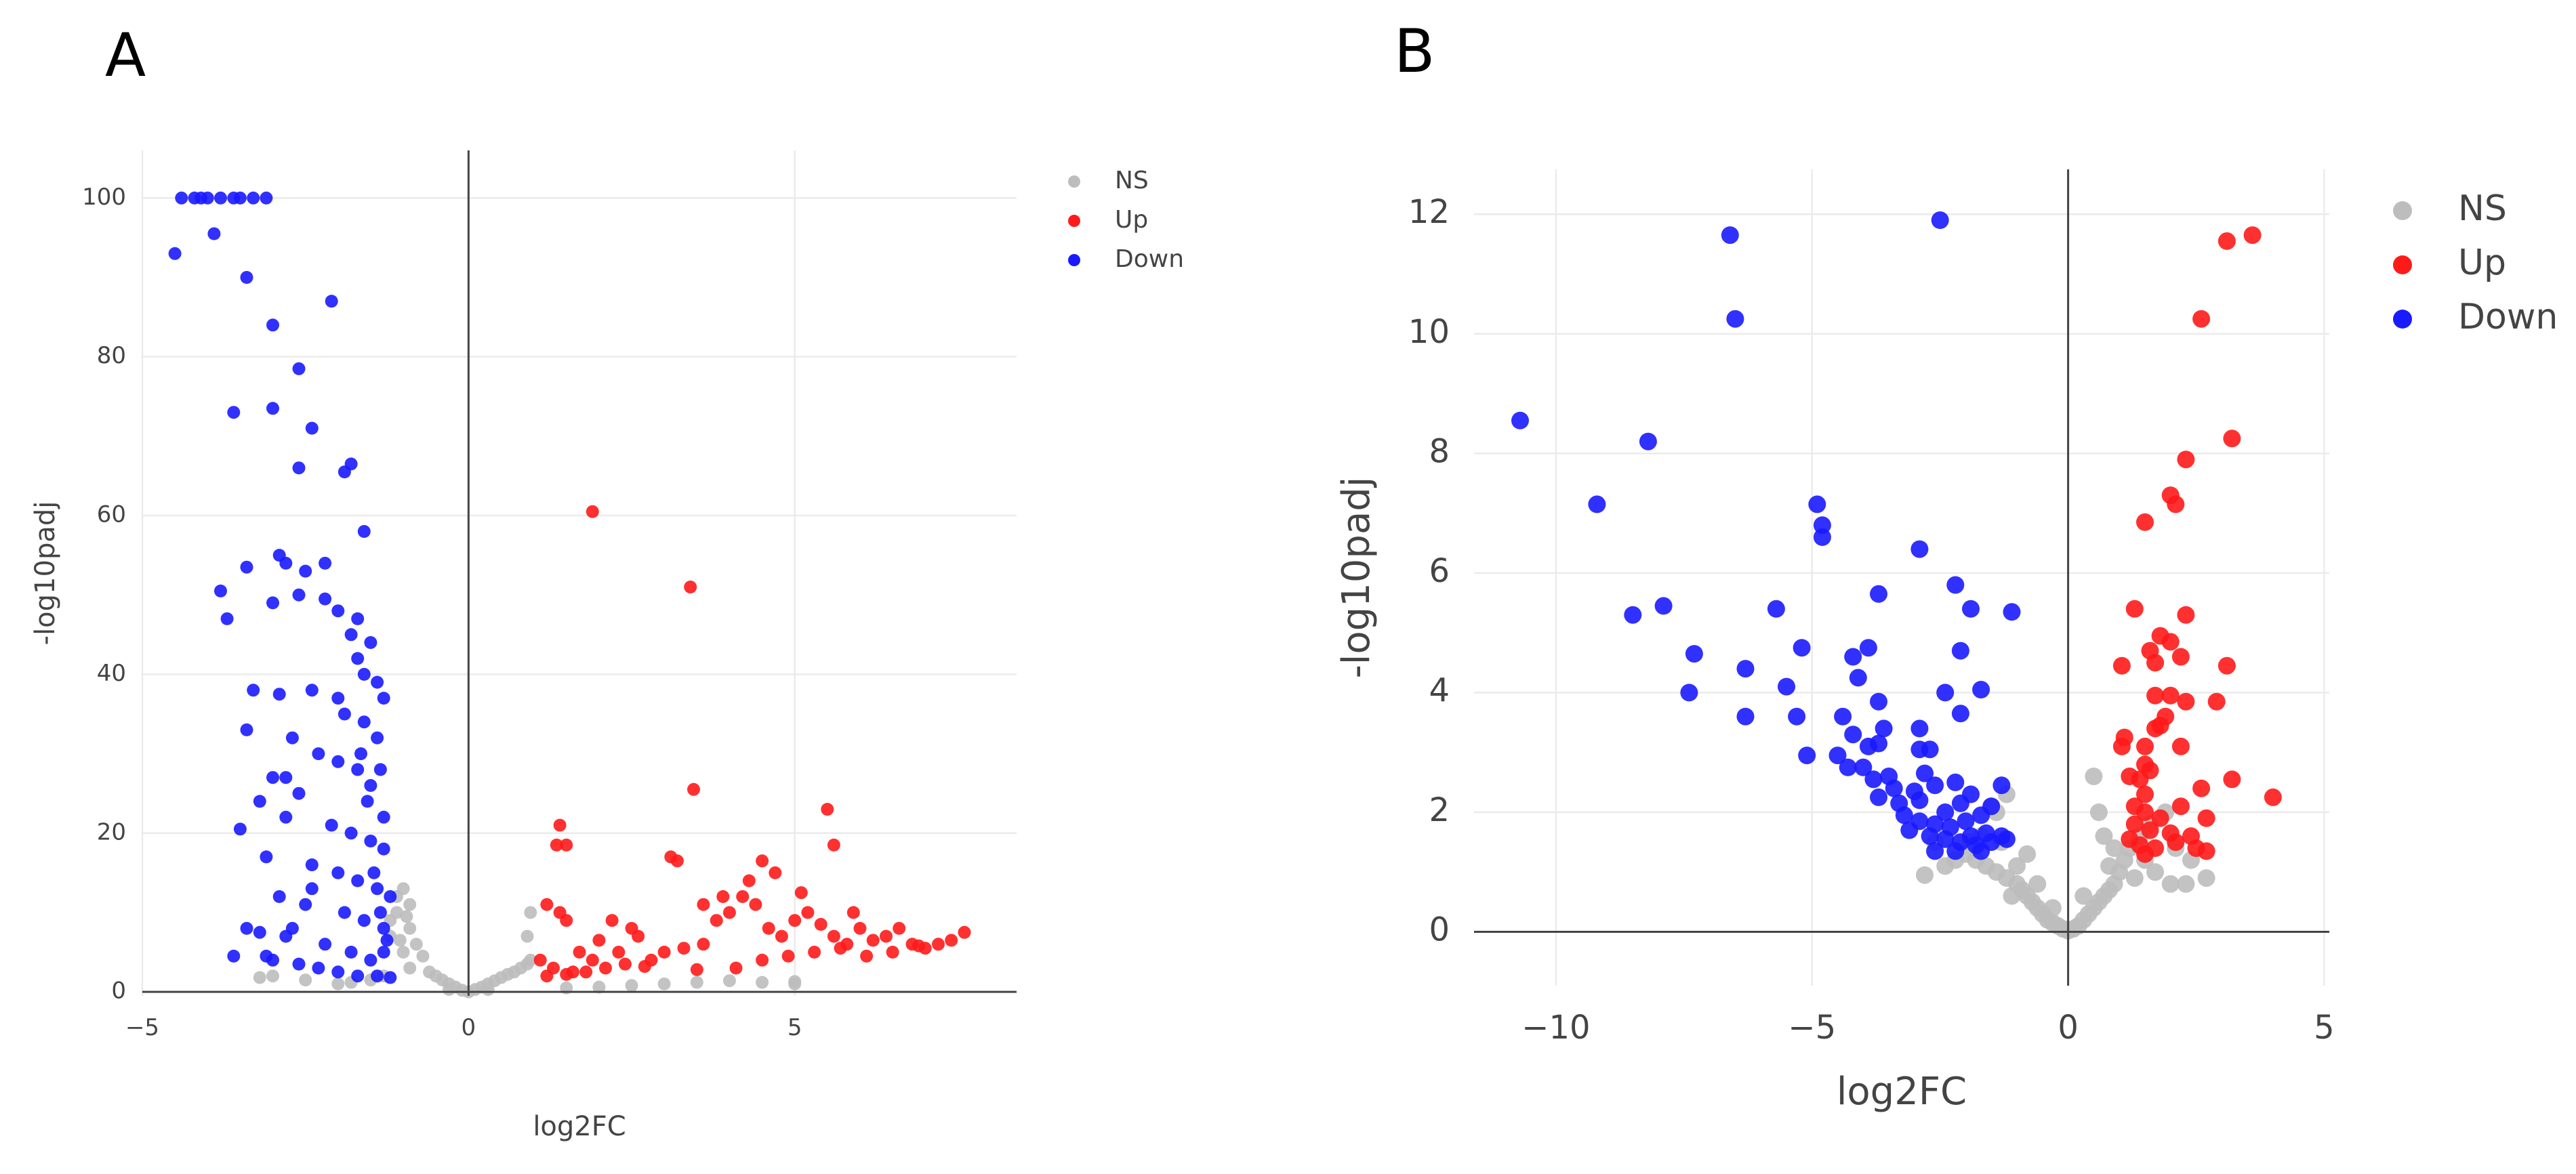 The image size is (2576, 1174). Describe the element at coordinates (1555, 1028) in the screenshot. I see `x-tick-label: −10` at that location.